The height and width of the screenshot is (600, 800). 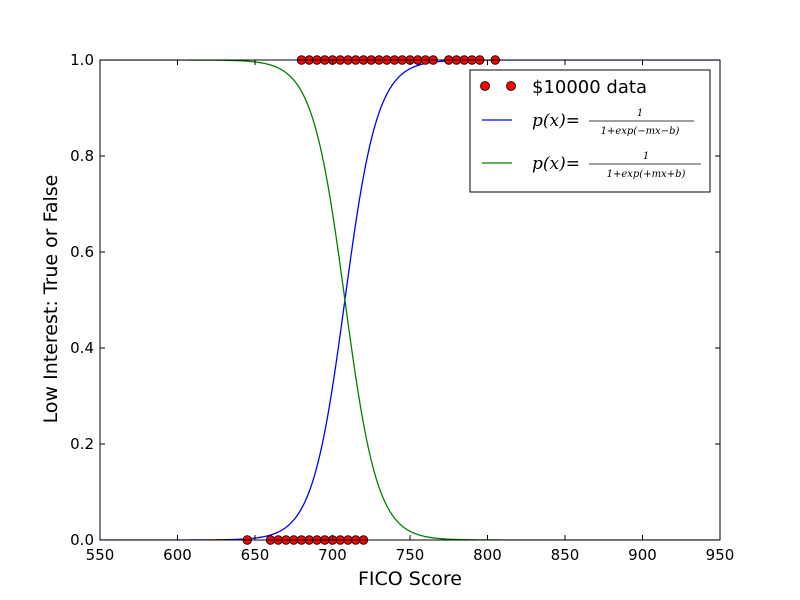 What do you see at coordinates (642, 555) in the screenshot?
I see `x-tick-label-900: 900` at bounding box center [642, 555].